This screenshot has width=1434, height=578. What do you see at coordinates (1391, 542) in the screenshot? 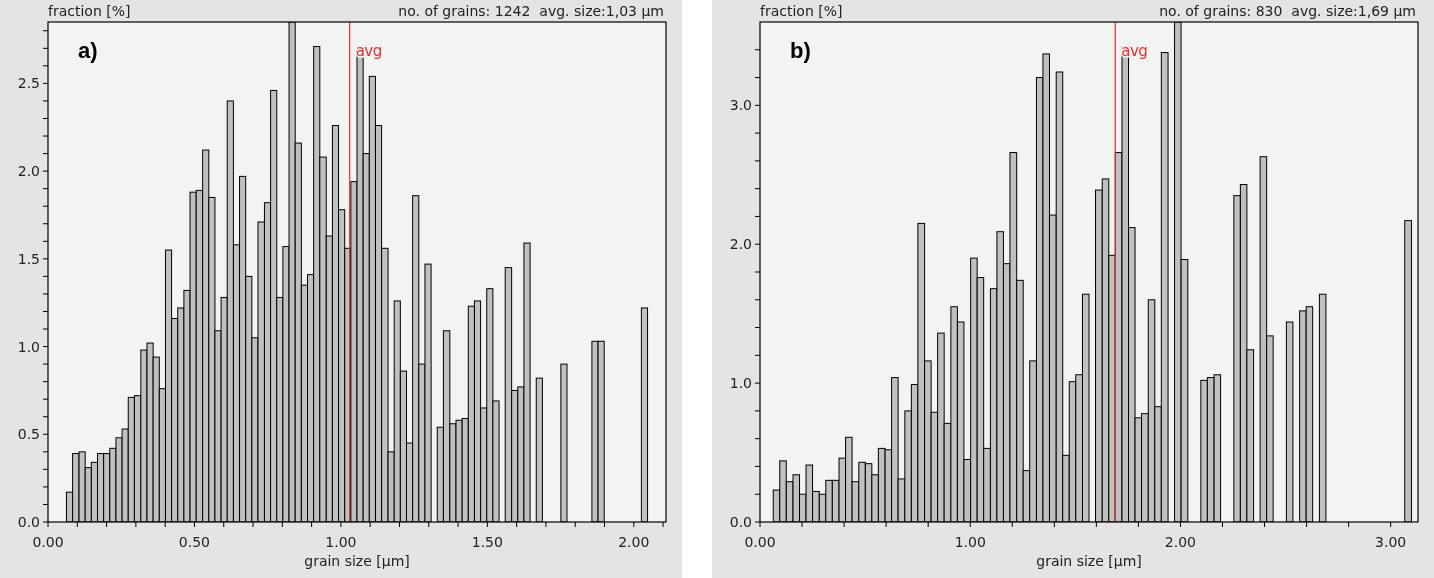
I see `x-tick-label: 3.00` at bounding box center [1391, 542].